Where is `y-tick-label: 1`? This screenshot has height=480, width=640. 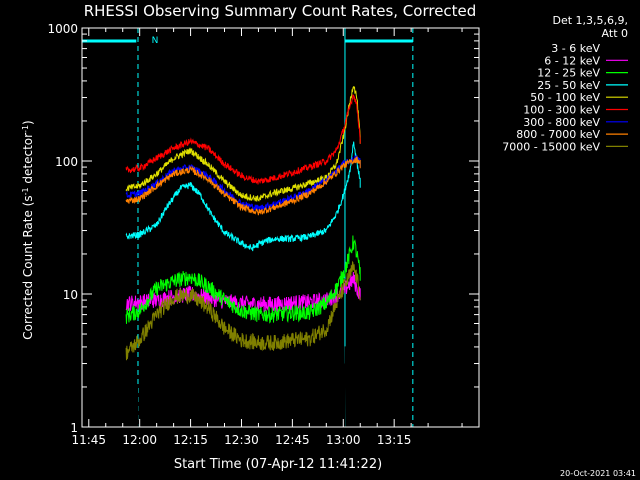
y-tick-label: 1 is located at coordinates (74, 428).